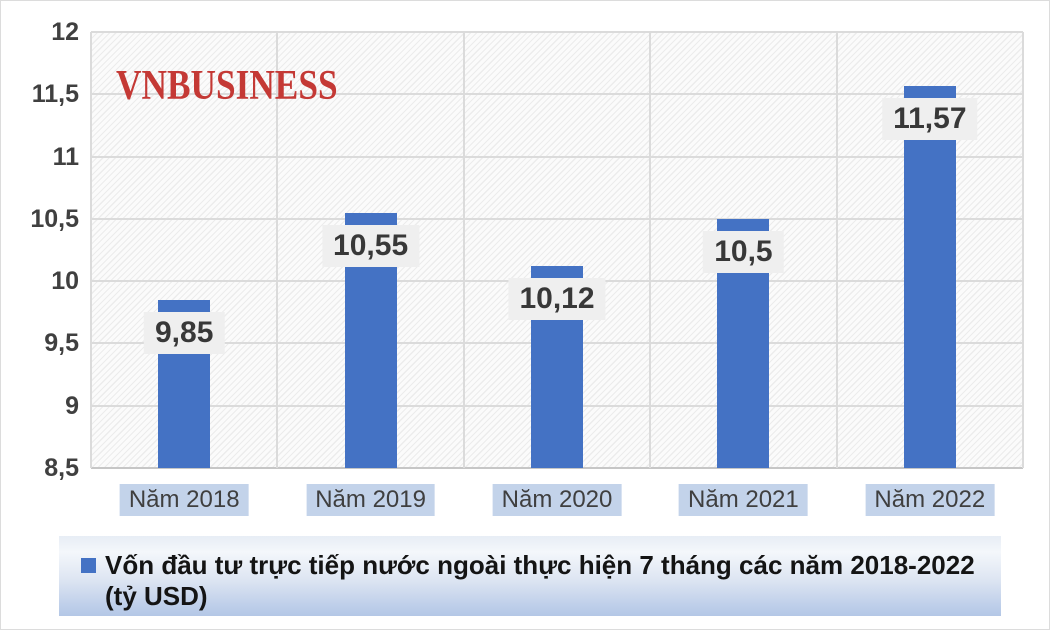 The width and height of the screenshot is (1050, 630). I want to click on y-axis-tick-label: 10, so click(65, 281).